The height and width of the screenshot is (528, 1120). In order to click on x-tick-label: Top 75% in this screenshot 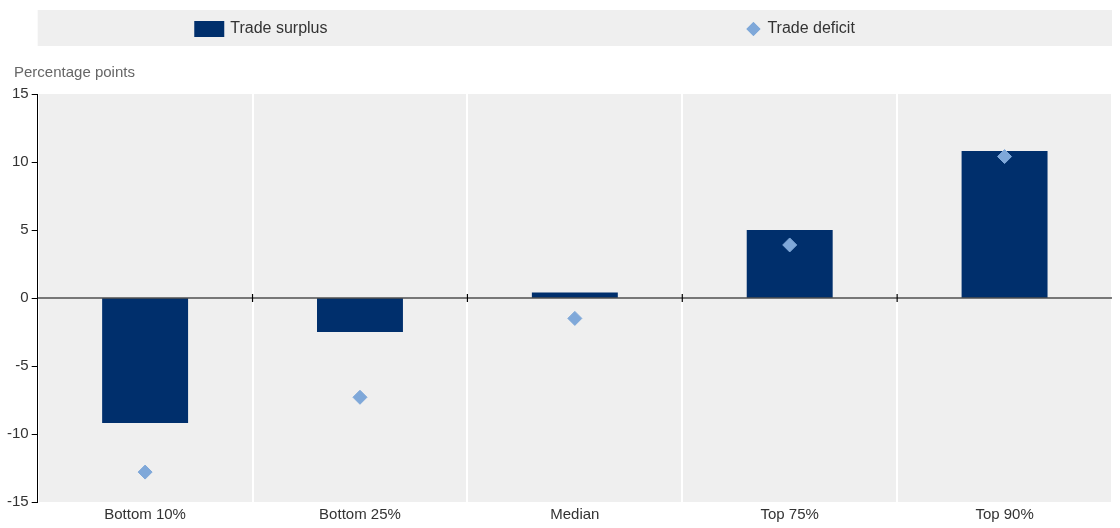, I will do `click(789, 514)`.